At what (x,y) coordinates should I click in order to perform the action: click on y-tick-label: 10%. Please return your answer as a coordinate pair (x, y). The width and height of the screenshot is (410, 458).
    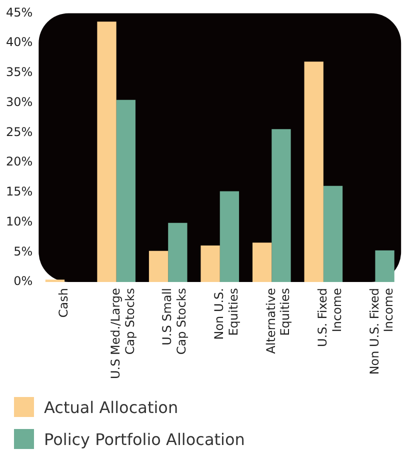
    Looking at the image, I should click on (19, 221).